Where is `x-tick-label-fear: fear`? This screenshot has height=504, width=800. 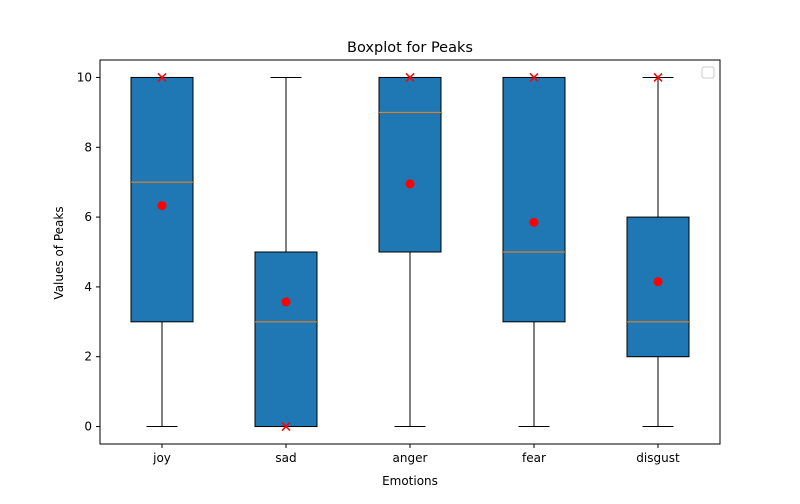
x-tick-label-fear: fear is located at coordinates (534, 458).